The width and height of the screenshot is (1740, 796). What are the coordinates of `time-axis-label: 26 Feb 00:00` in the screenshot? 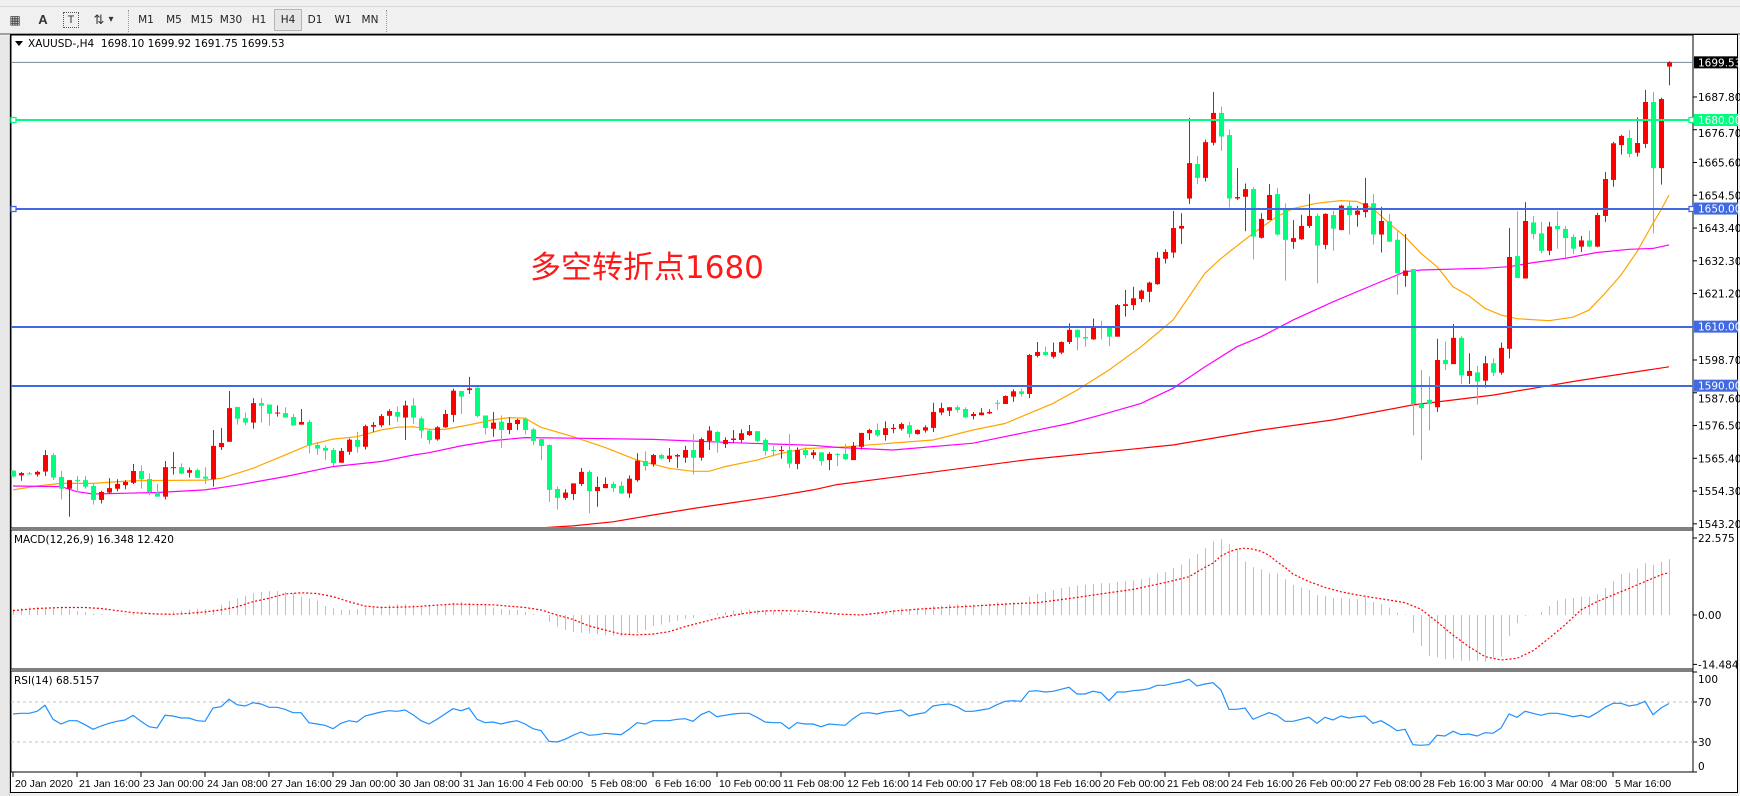 It's located at (1326, 784).